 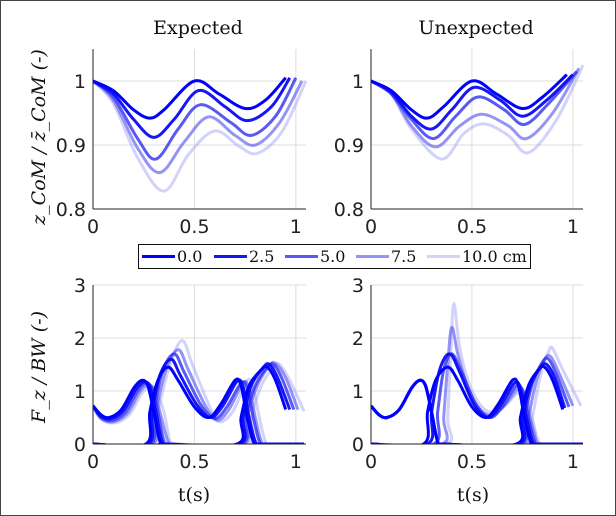 I want to click on panel-1: 0 0.5 1 0.8 0.9 1, so click(x=459, y=143).